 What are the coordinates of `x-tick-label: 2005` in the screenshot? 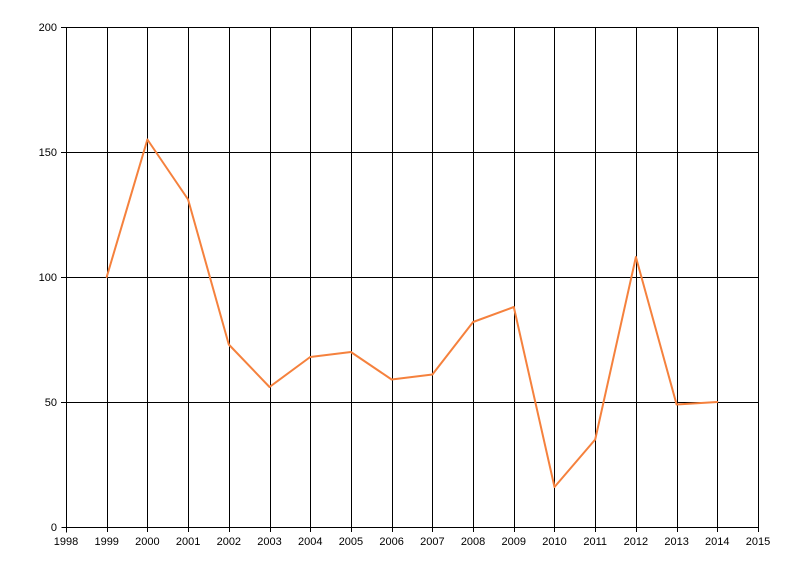 It's located at (351, 542).